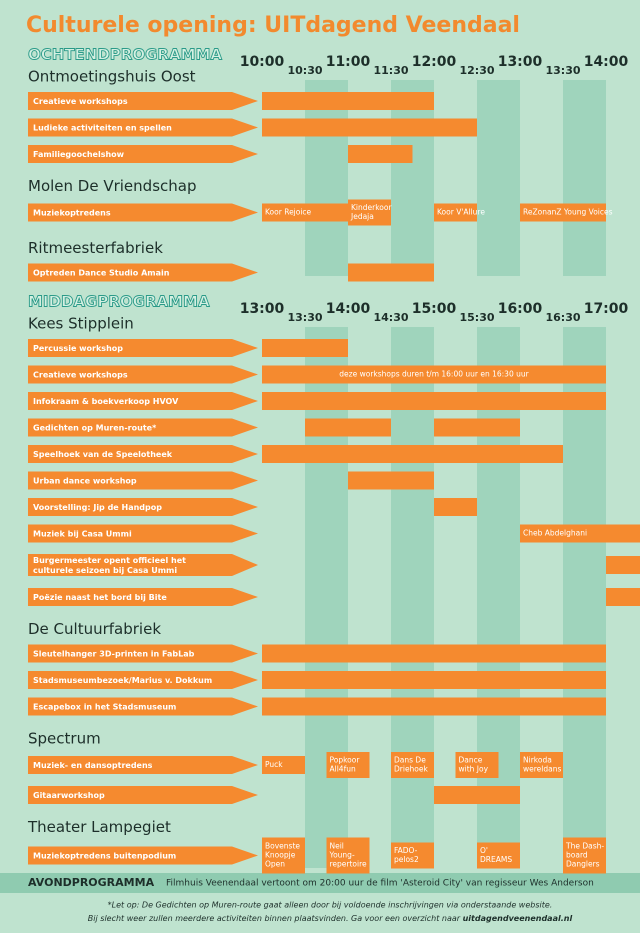  I want to click on bar-label: Puck, so click(274, 764).